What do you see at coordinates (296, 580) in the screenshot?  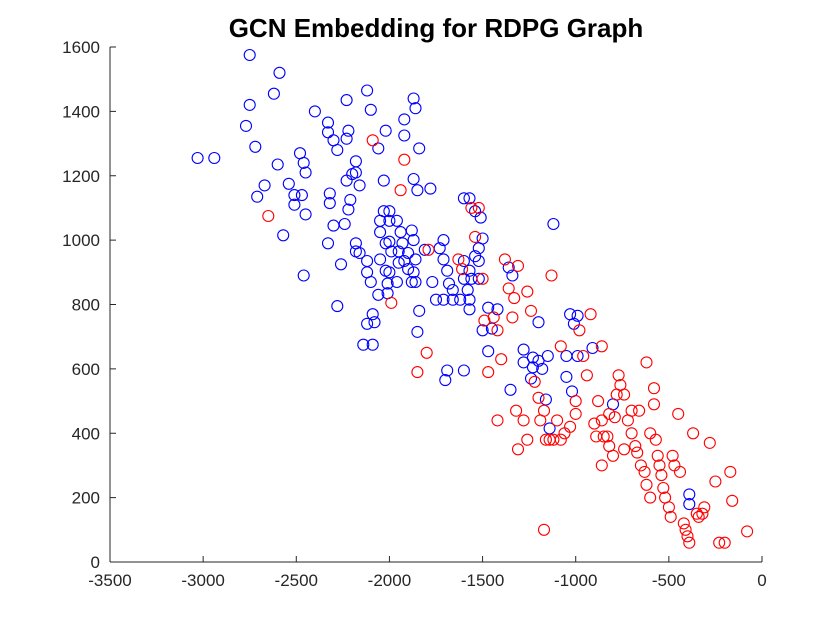 I see `x-tick-label: -2500` at bounding box center [296, 580].